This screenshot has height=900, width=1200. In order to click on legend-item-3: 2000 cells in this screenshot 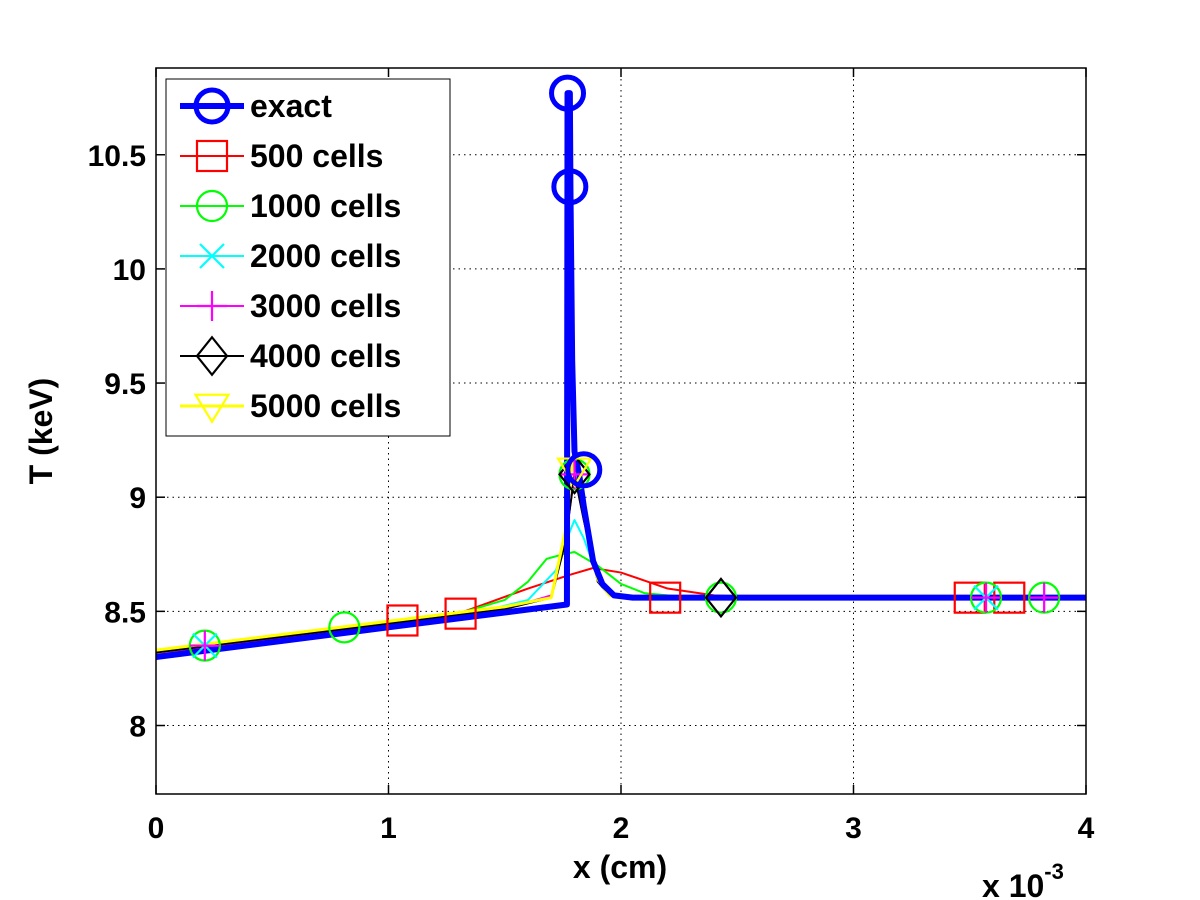, I will do `click(290, 256)`.